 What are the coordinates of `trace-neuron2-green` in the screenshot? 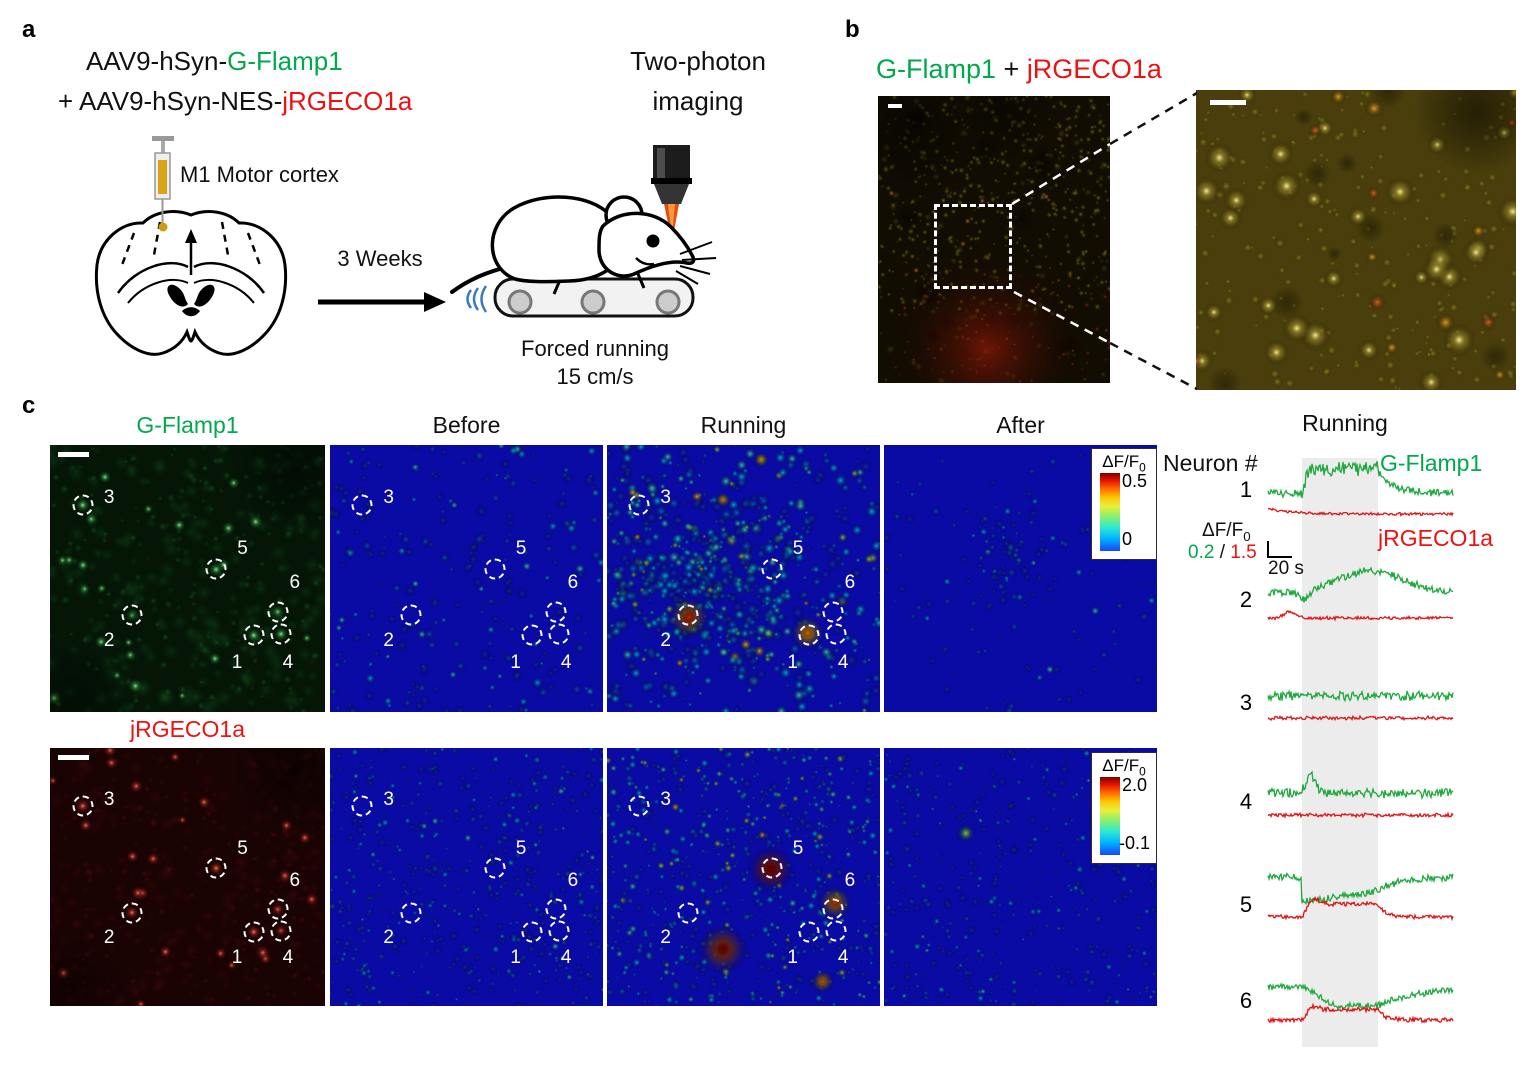 It's located at (1360, 584).